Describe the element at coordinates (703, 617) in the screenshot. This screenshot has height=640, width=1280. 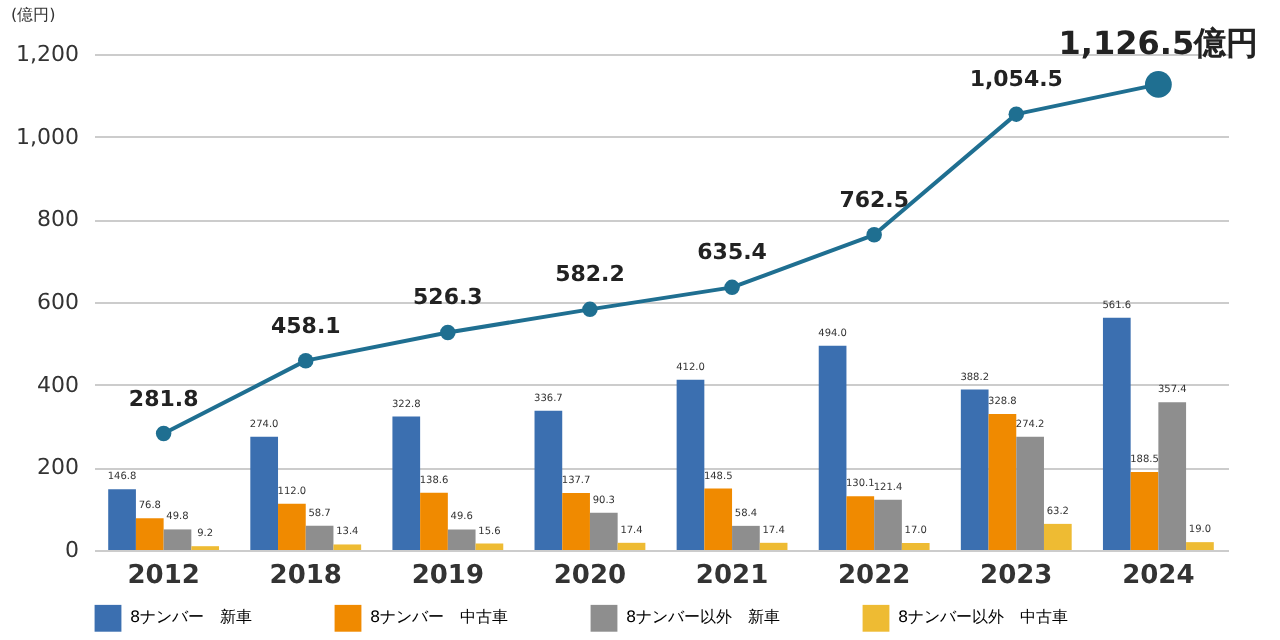
I see `legend-label: 8ナンバー以外 新車` at that location.